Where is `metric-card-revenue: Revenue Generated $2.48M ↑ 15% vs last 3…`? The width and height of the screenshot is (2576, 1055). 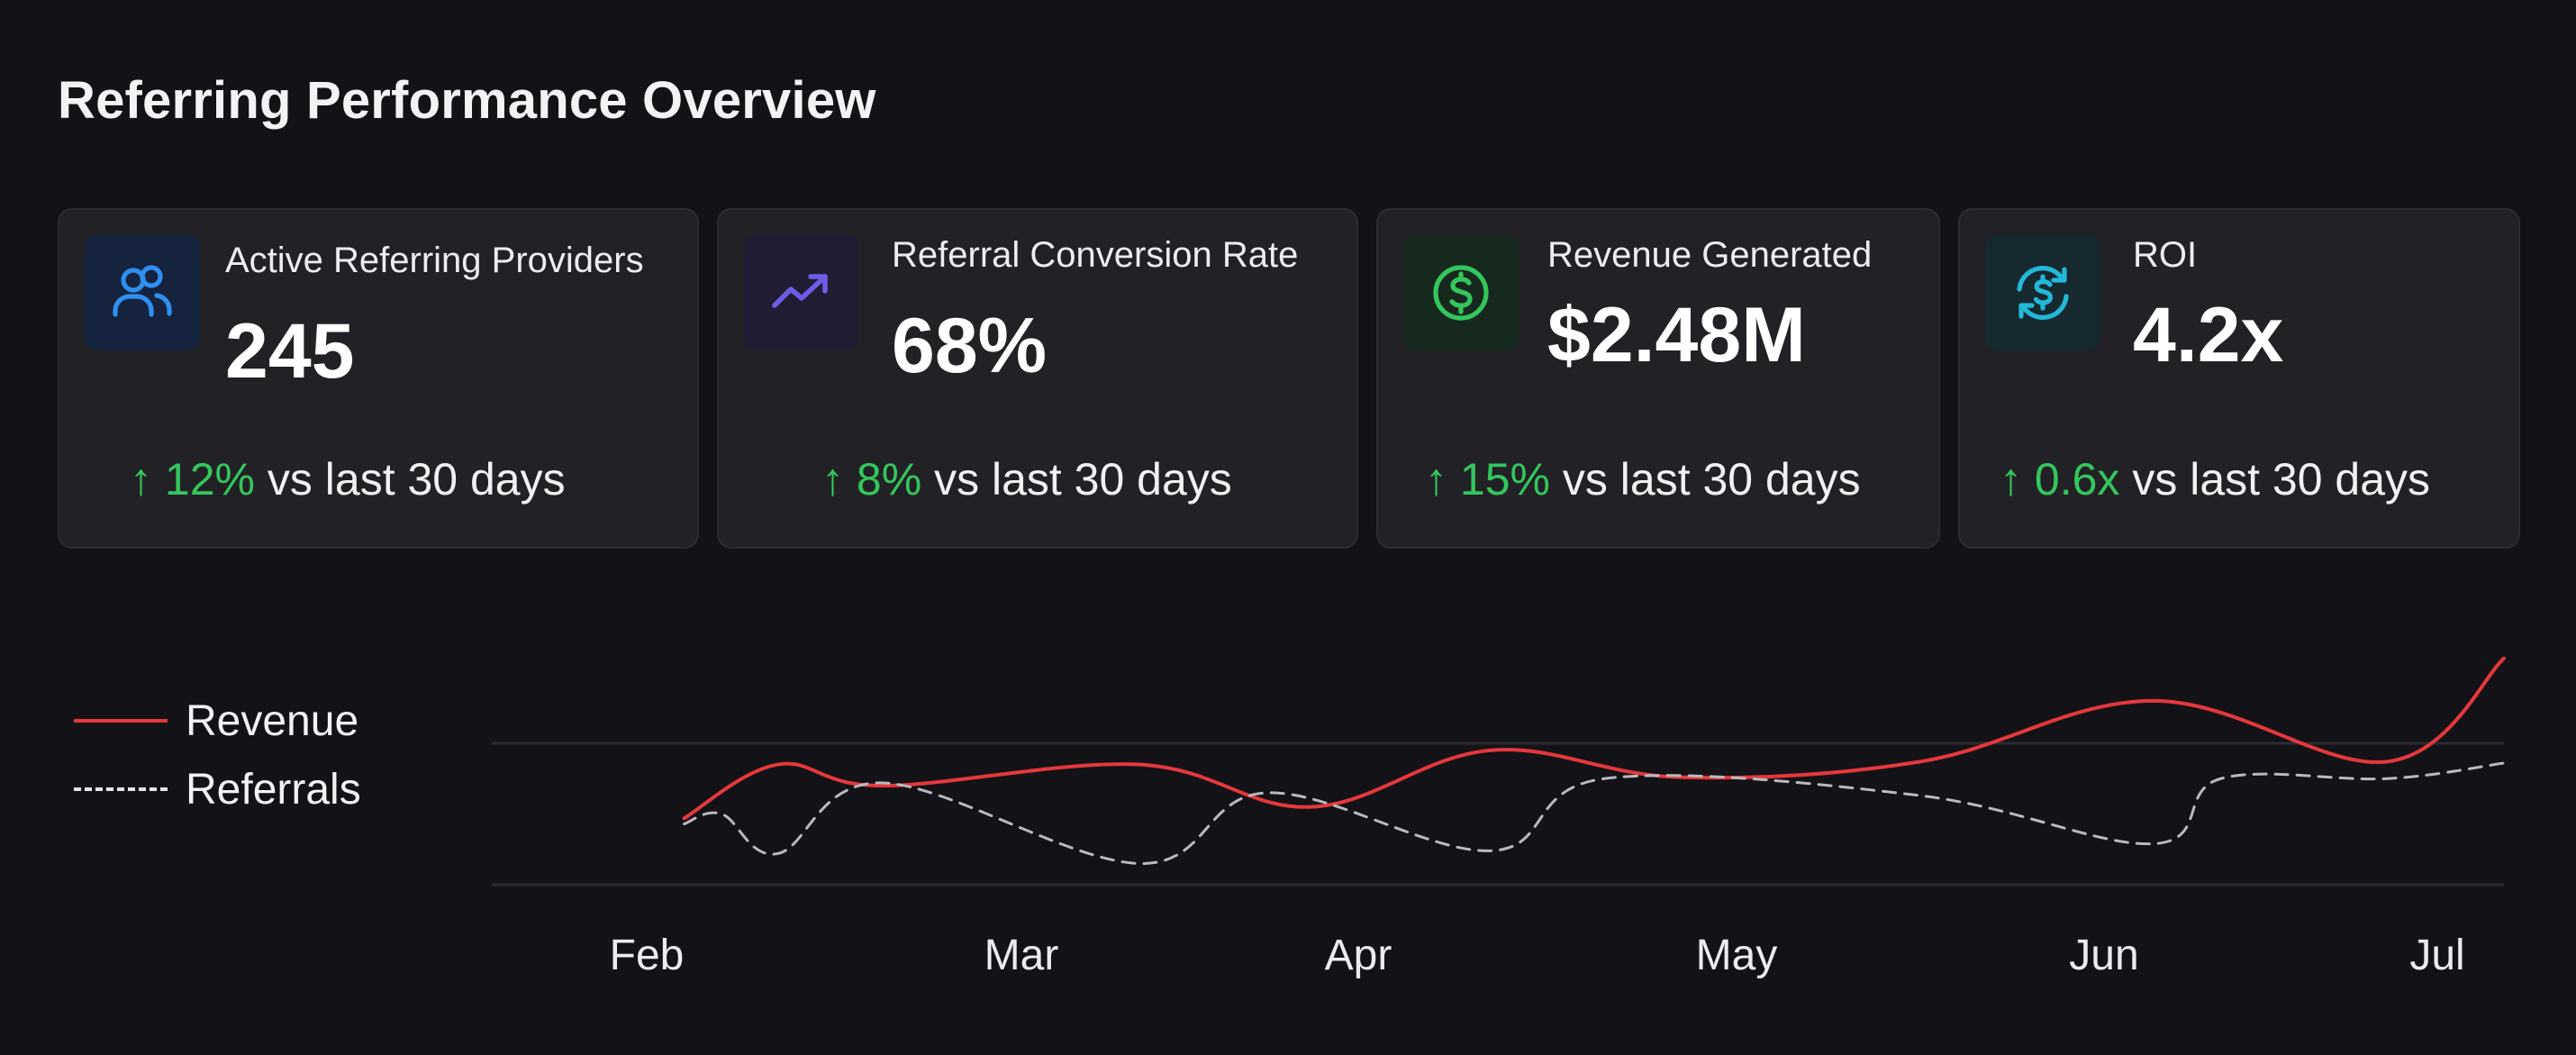 metric-card-revenue: Revenue Generated $2.48M ↑ 15% vs last 3… is located at coordinates (1658, 378).